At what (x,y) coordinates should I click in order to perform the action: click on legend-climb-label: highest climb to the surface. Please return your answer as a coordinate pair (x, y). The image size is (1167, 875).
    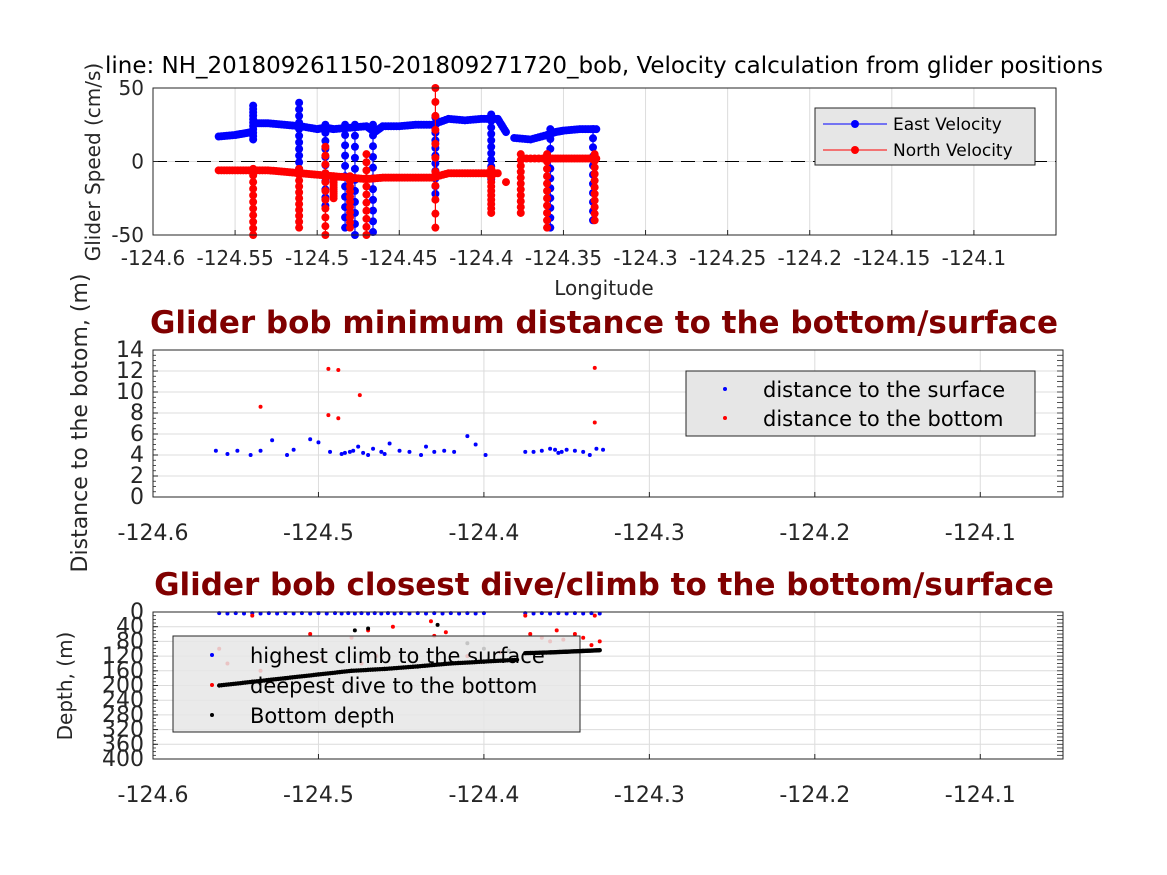
    Looking at the image, I should click on (397, 656).